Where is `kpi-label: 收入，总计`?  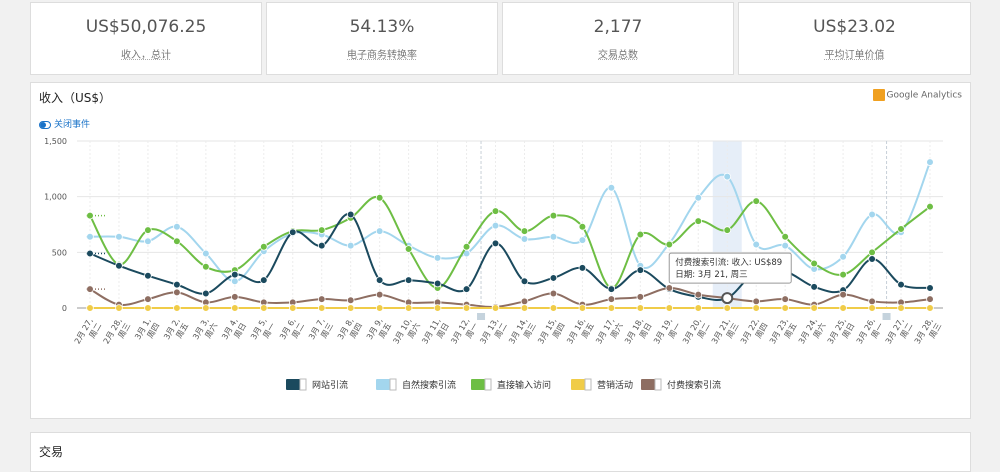 kpi-label: 收入，总计 is located at coordinates (146, 55).